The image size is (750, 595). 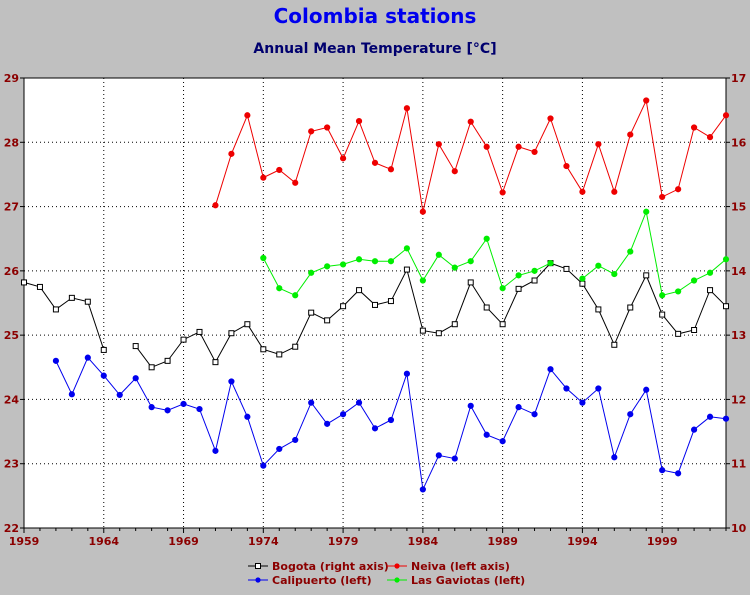 What do you see at coordinates (739, 142) in the screenshot?
I see `y-right-tick-label: 16` at bounding box center [739, 142].